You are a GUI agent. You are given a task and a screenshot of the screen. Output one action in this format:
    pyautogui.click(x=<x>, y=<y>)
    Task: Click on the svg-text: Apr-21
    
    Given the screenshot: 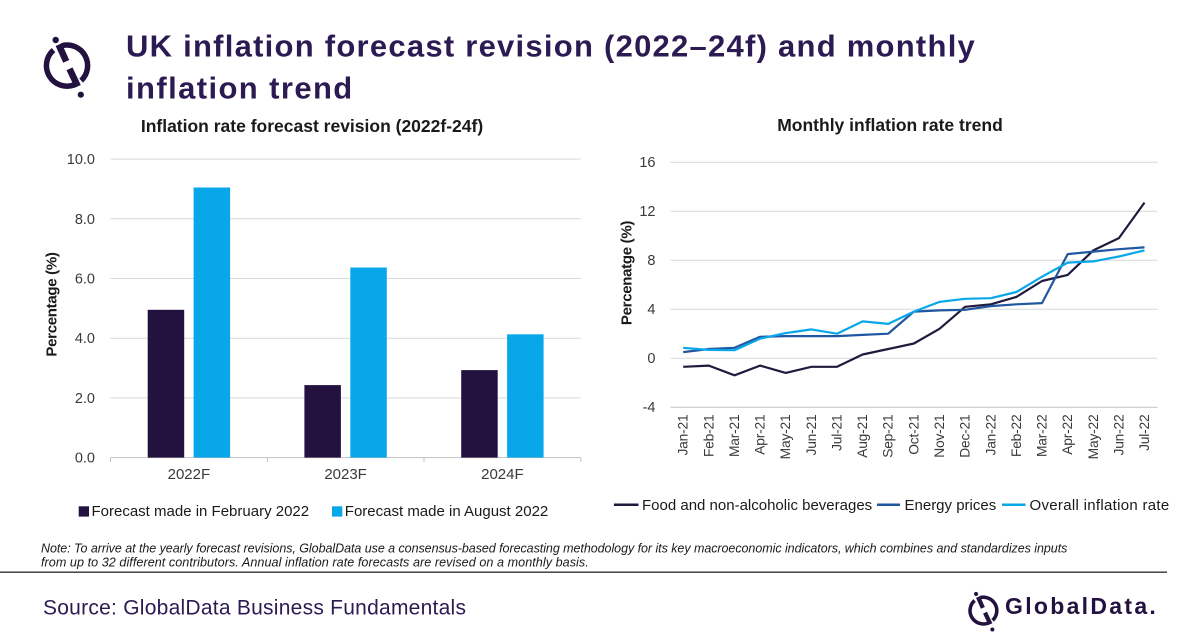 What is the action you would take?
    pyautogui.click(x=760, y=435)
    